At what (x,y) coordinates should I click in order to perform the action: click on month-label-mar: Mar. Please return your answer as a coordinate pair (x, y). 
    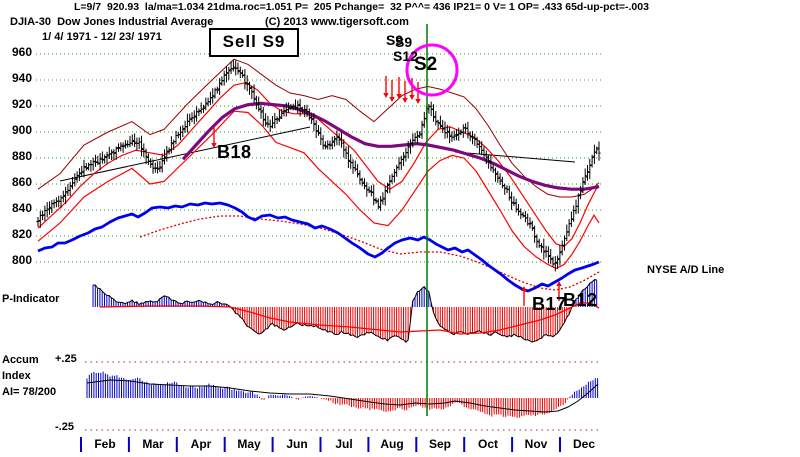
    Looking at the image, I should click on (153, 444).